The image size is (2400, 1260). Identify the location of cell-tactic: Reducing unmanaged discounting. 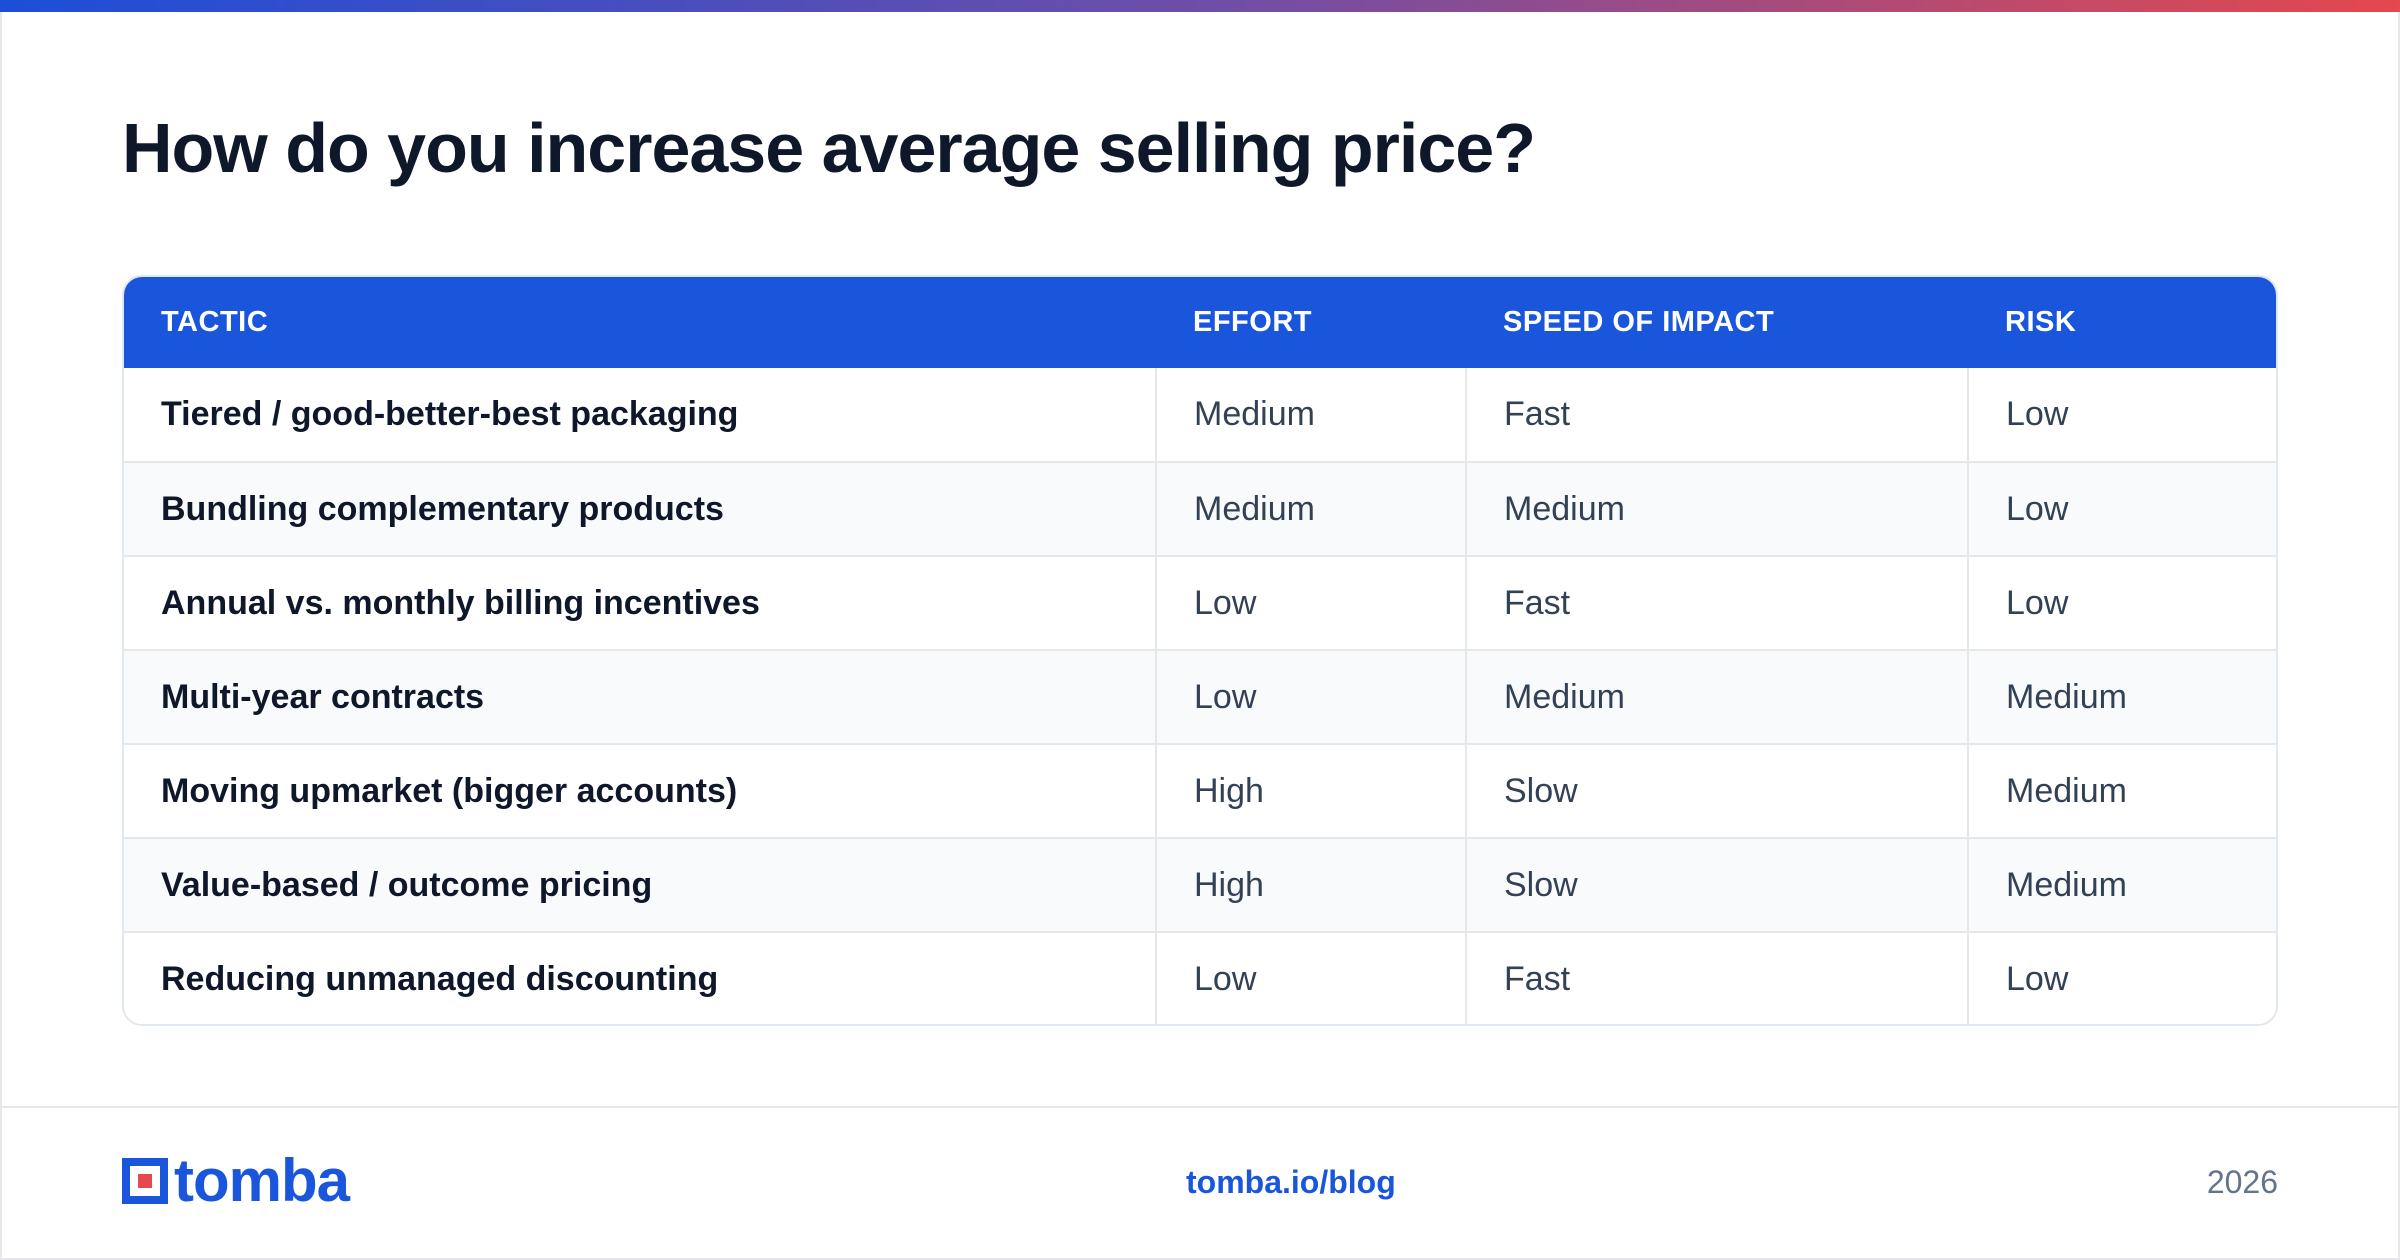
(440, 979).